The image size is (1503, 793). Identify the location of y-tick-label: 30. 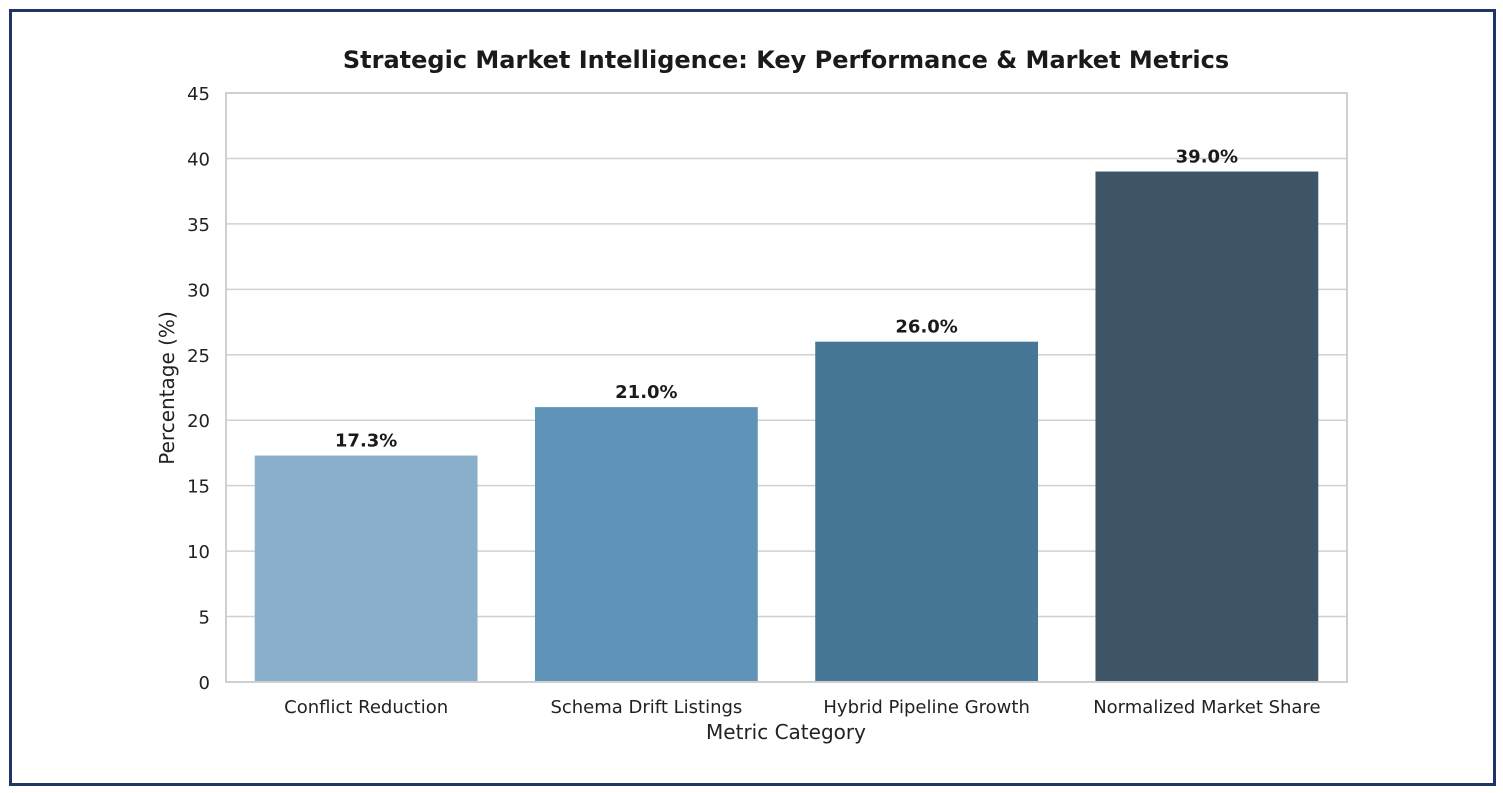
(198, 290).